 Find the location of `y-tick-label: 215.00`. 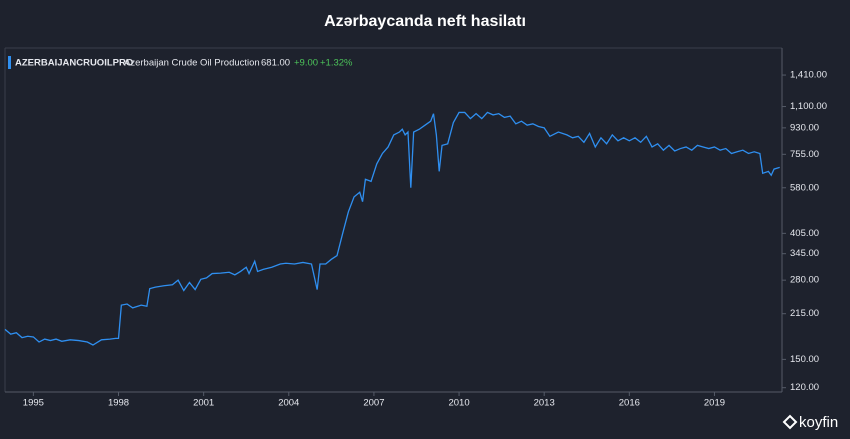

y-tick-label: 215.00 is located at coordinates (804, 313).